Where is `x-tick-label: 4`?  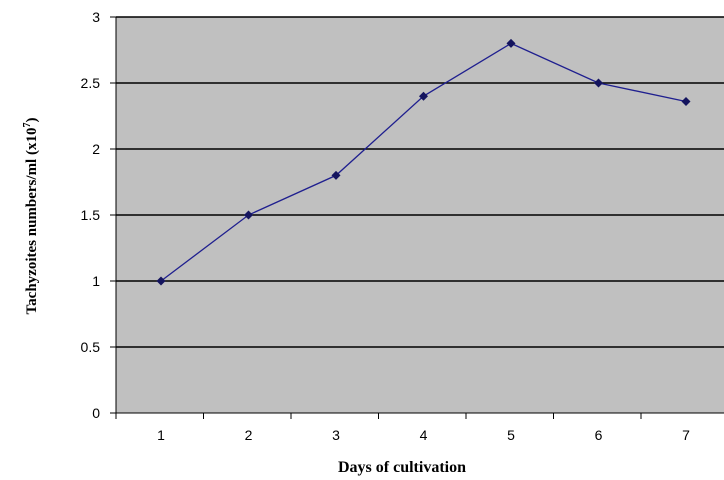
x-tick-label: 4 is located at coordinates (424, 435).